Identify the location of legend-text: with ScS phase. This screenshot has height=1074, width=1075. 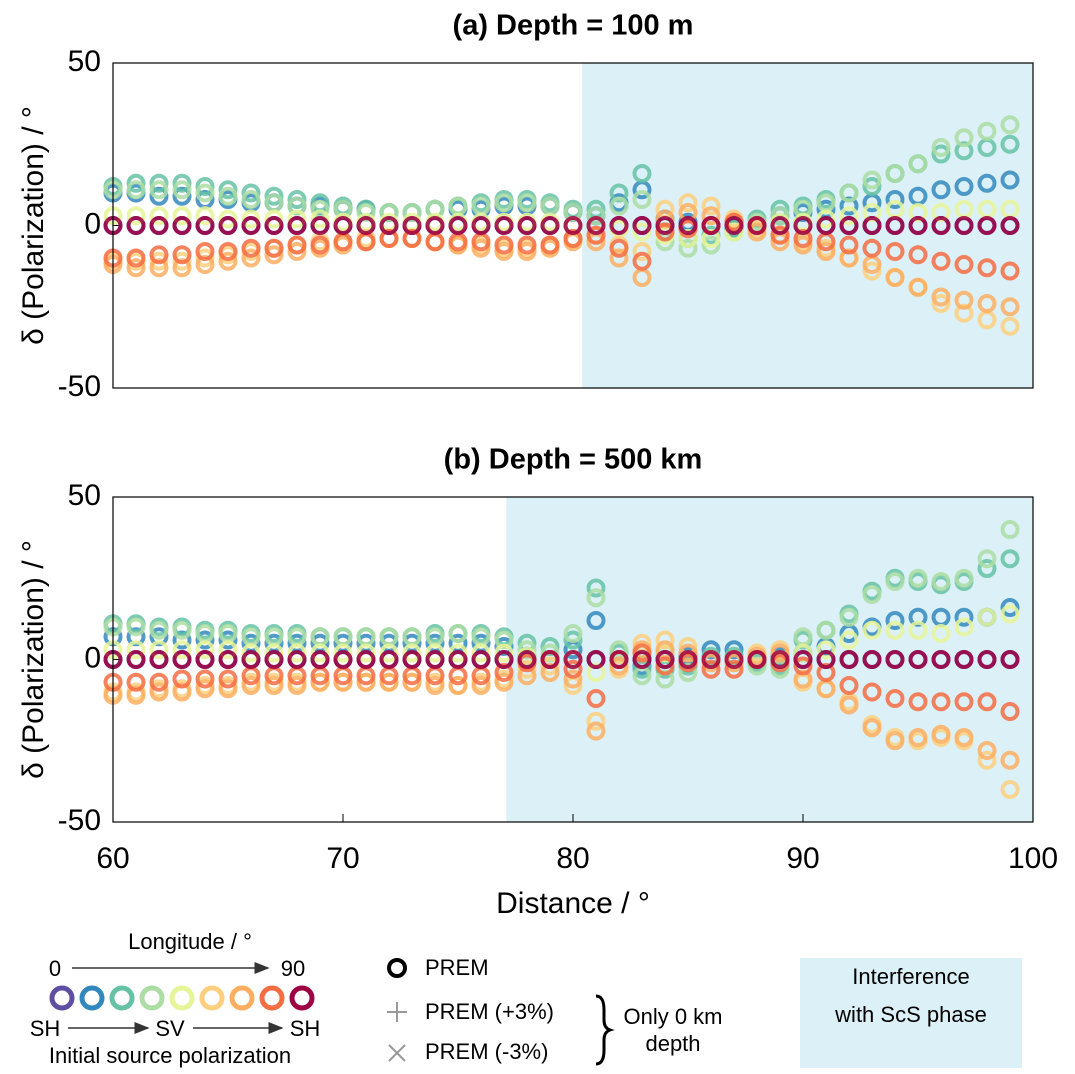
(910, 1014).